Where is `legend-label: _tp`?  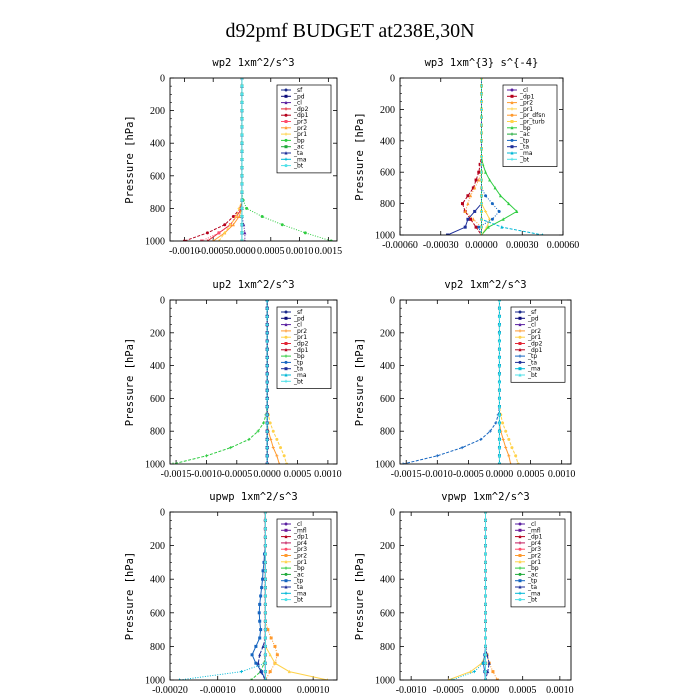 legend-label: _tp is located at coordinates (532, 356).